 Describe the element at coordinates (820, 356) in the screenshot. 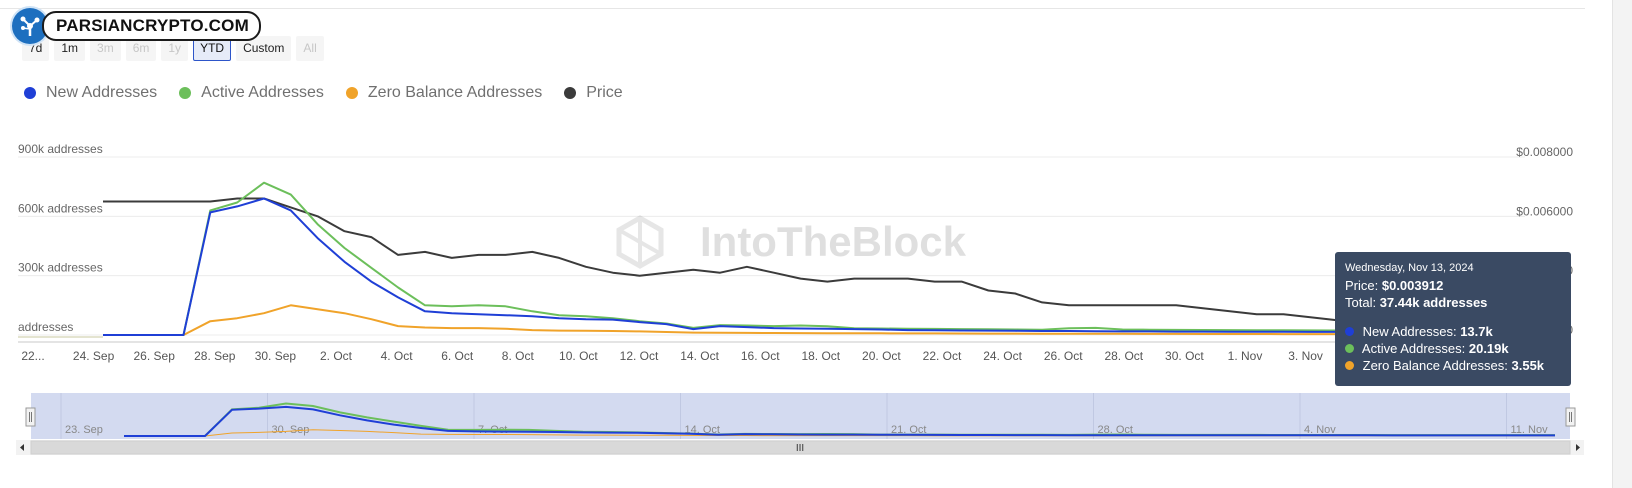

I see `x-tick-label: 18. Oct` at that location.